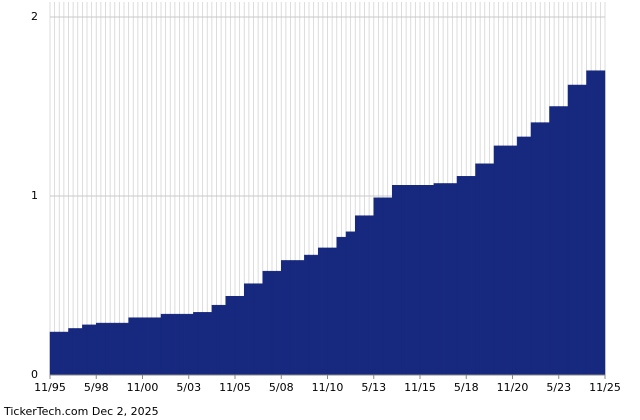 The image size is (640, 420). What do you see at coordinates (81, 411) in the screenshot?
I see `source-note: TickerTech.com Dec 2, 2025` at bounding box center [81, 411].